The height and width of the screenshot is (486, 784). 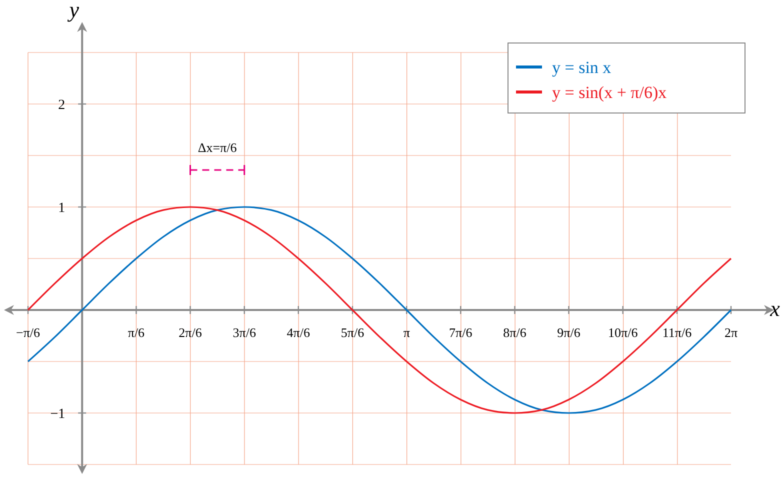 I want to click on legend-label: y = sin x, so click(x=582, y=67).